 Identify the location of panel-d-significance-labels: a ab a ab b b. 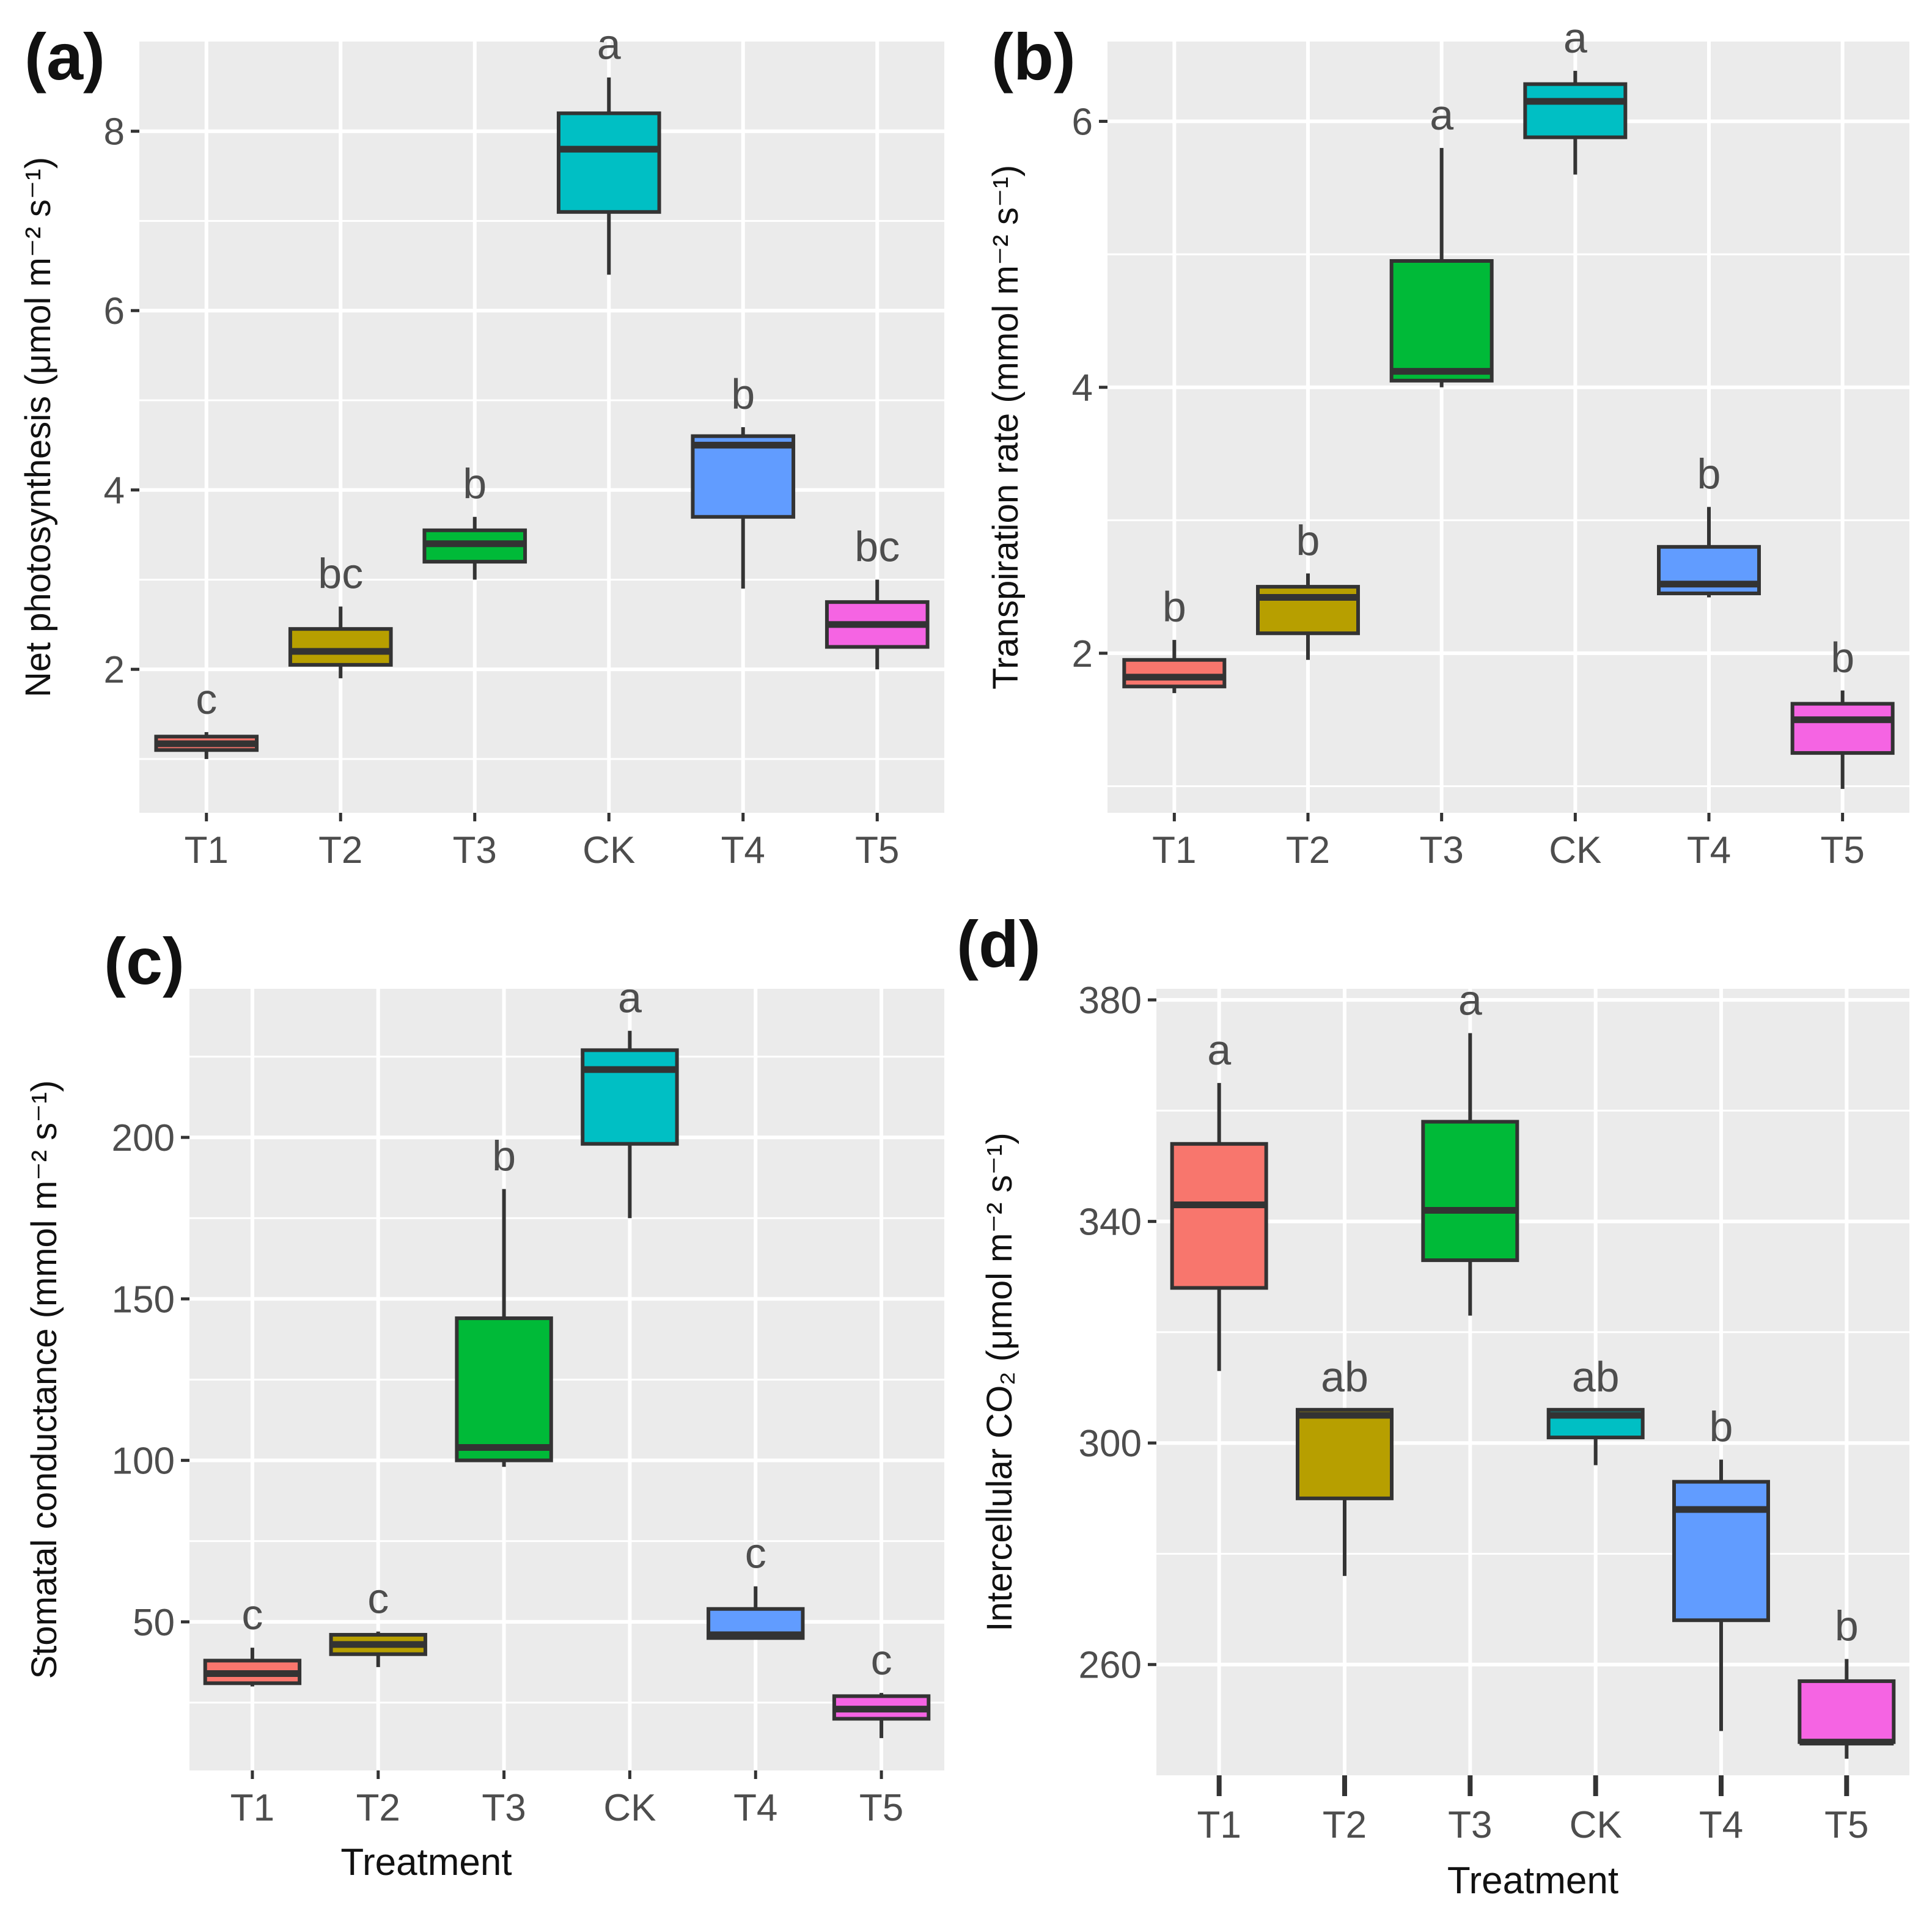
(1533, 1313).